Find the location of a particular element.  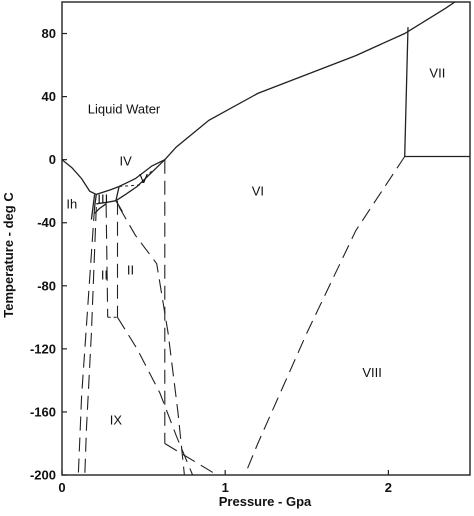

x-tick-label: 2 is located at coordinates (388, 487).